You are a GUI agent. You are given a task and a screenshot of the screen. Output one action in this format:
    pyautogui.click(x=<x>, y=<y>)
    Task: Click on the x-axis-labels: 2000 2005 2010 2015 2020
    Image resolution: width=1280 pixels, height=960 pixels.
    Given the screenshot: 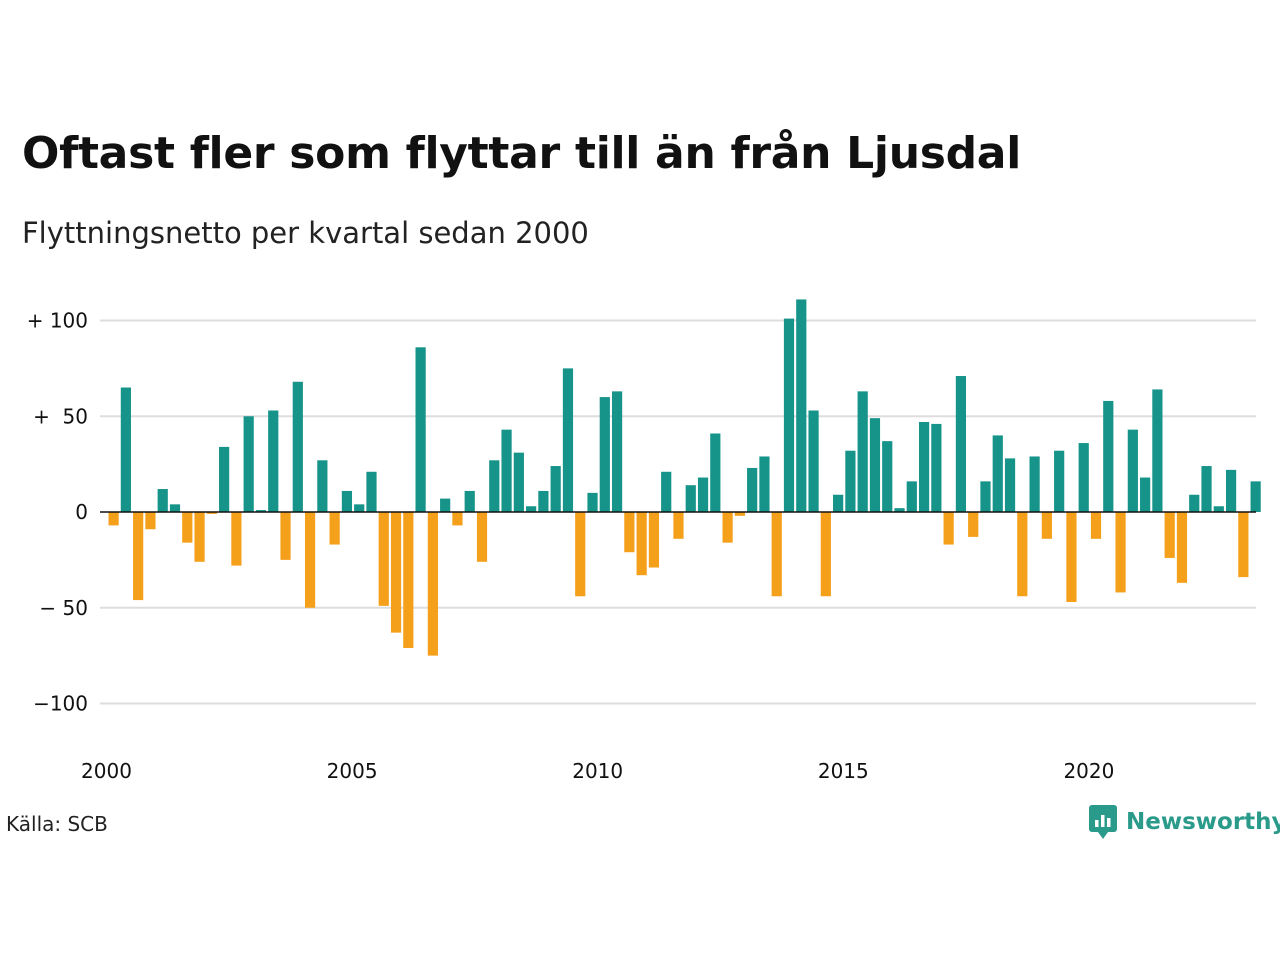 What is the action you would take?
    pyautogui.click(x=597, y=771)
    